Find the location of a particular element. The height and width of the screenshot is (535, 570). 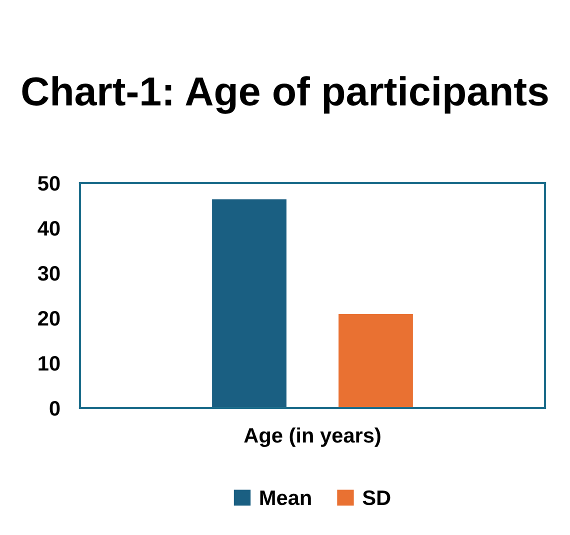

y-tick-label: 20 is located at coordinates (49, 318).